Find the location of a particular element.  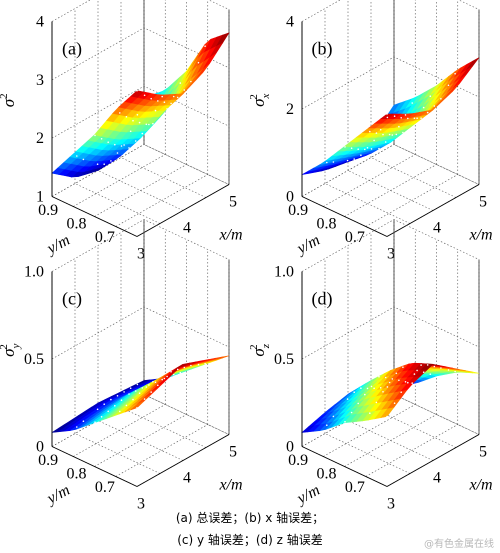

panel-label: (c) is located at coordinates (72, 299).